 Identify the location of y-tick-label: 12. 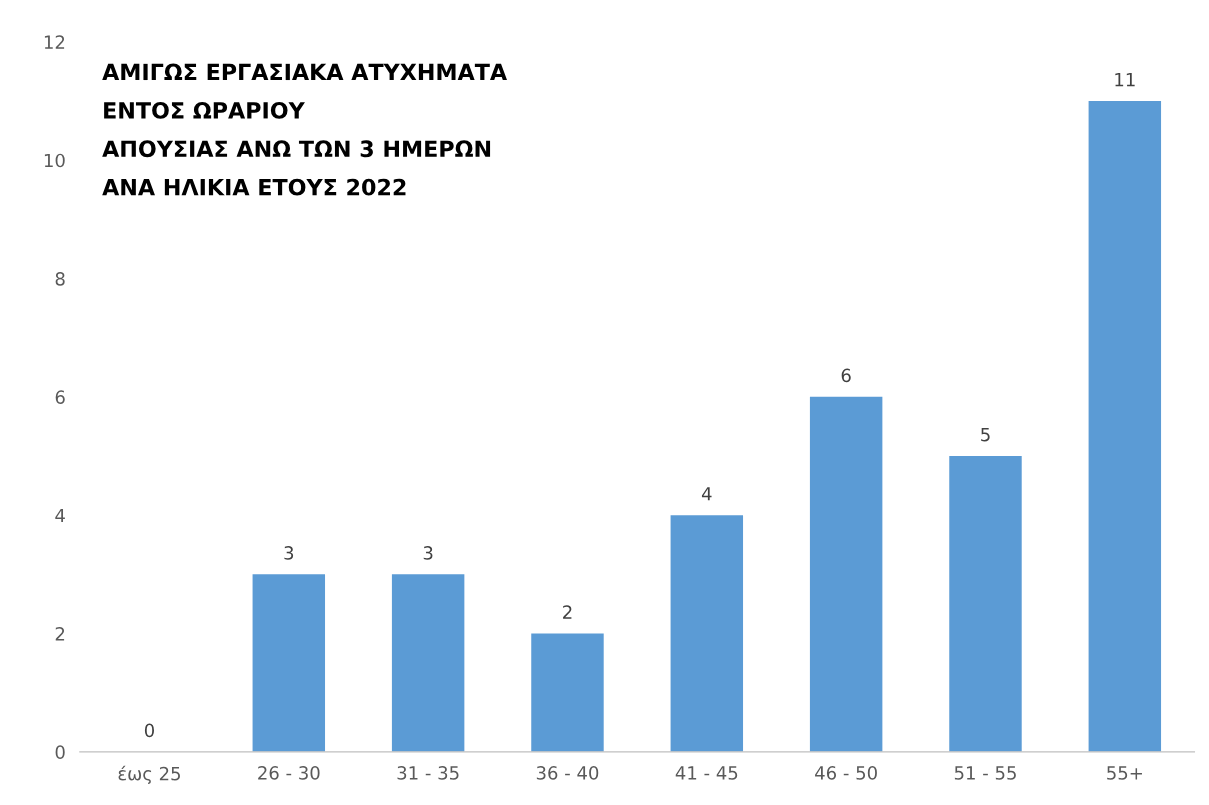
(54, 42).